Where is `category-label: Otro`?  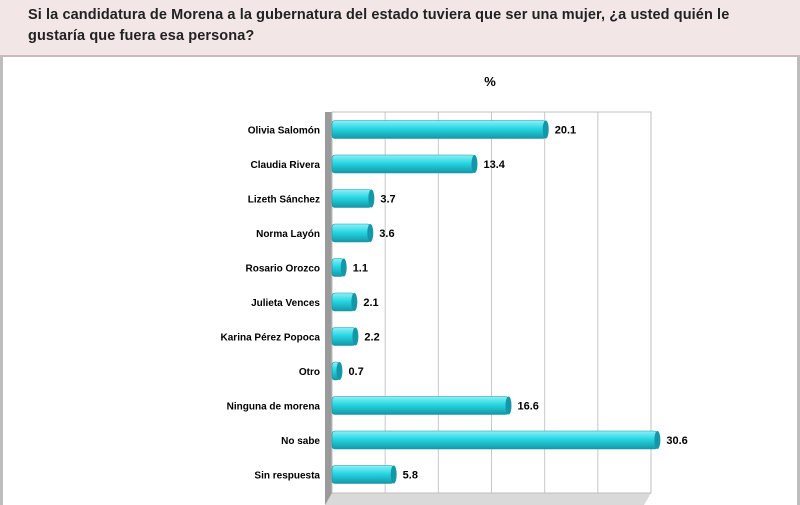
category-label: Otro is located at coordinates (309, 372).